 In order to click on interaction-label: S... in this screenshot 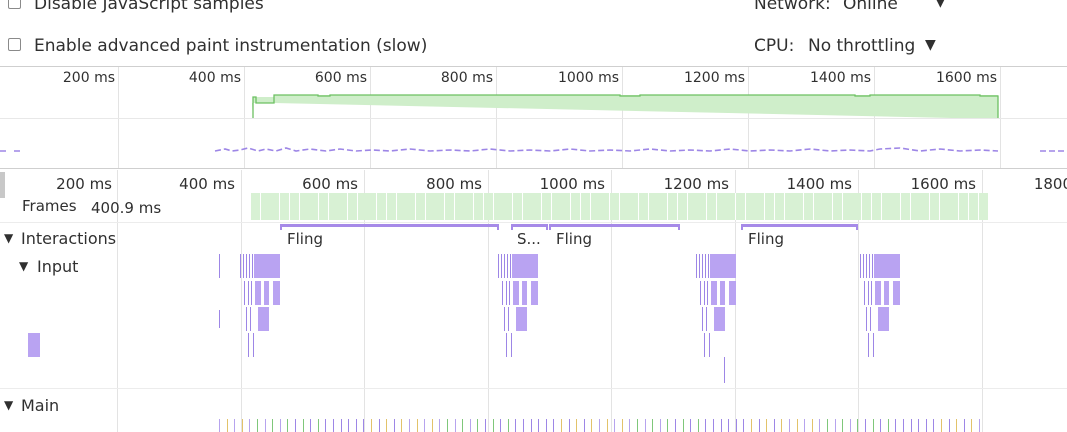, I will do `click(529, 239)`.